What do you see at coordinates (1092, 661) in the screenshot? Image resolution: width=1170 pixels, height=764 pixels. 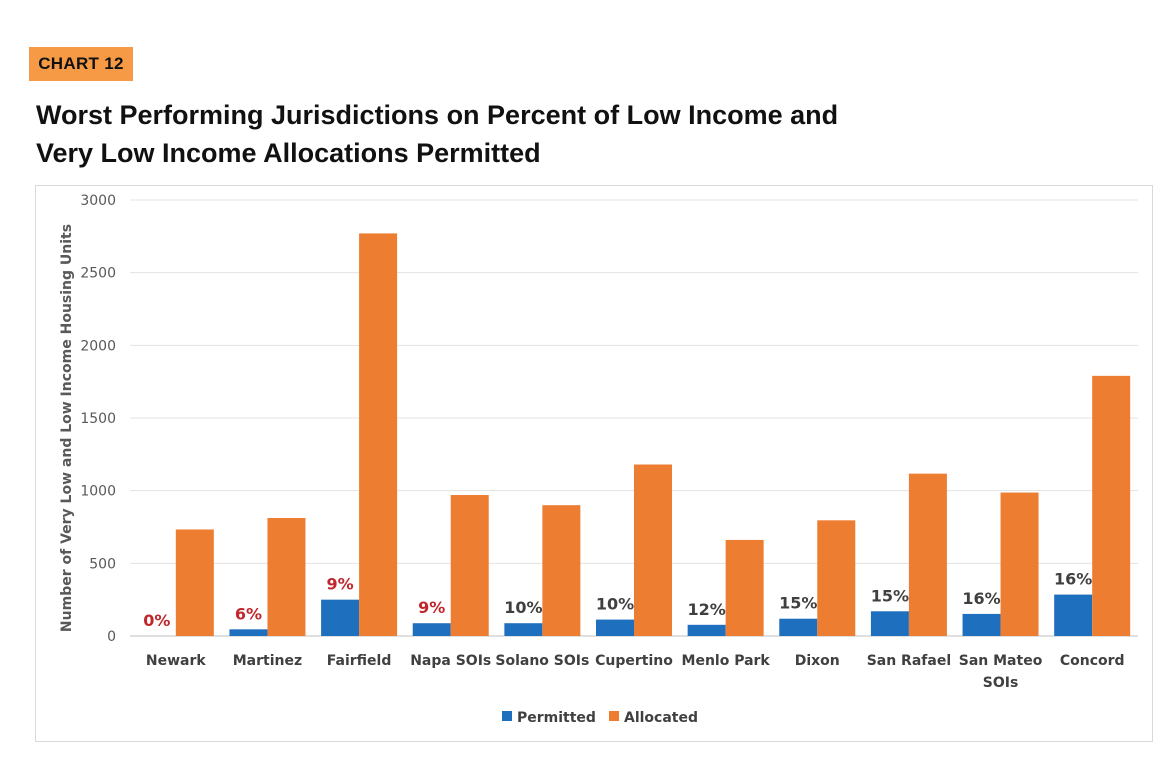 I see `category-label: Concord` at bounding box center [1092, 661].